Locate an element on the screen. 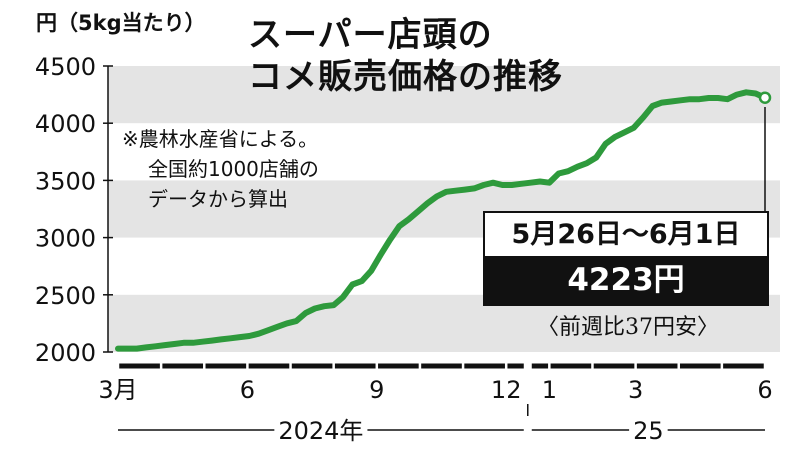 The height and width of the screenshot is (453, 800). x-tick-label: 1 is located at coordinates (549, 390).